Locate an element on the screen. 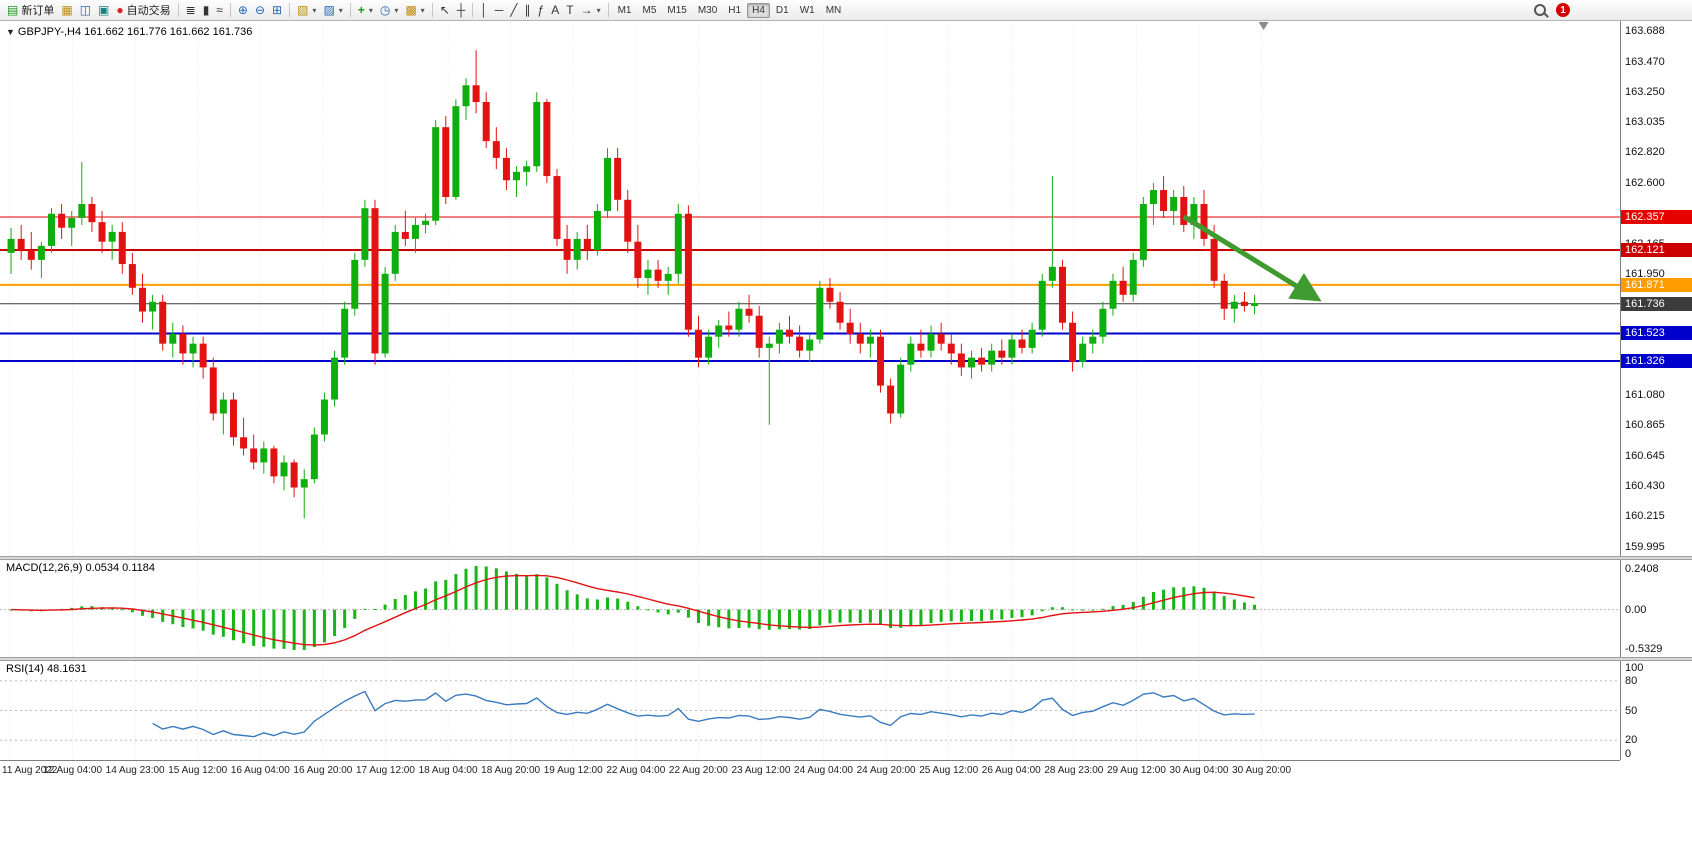 The image size is (1692, 845). label-icon: T is located at coordinates (570, 10).